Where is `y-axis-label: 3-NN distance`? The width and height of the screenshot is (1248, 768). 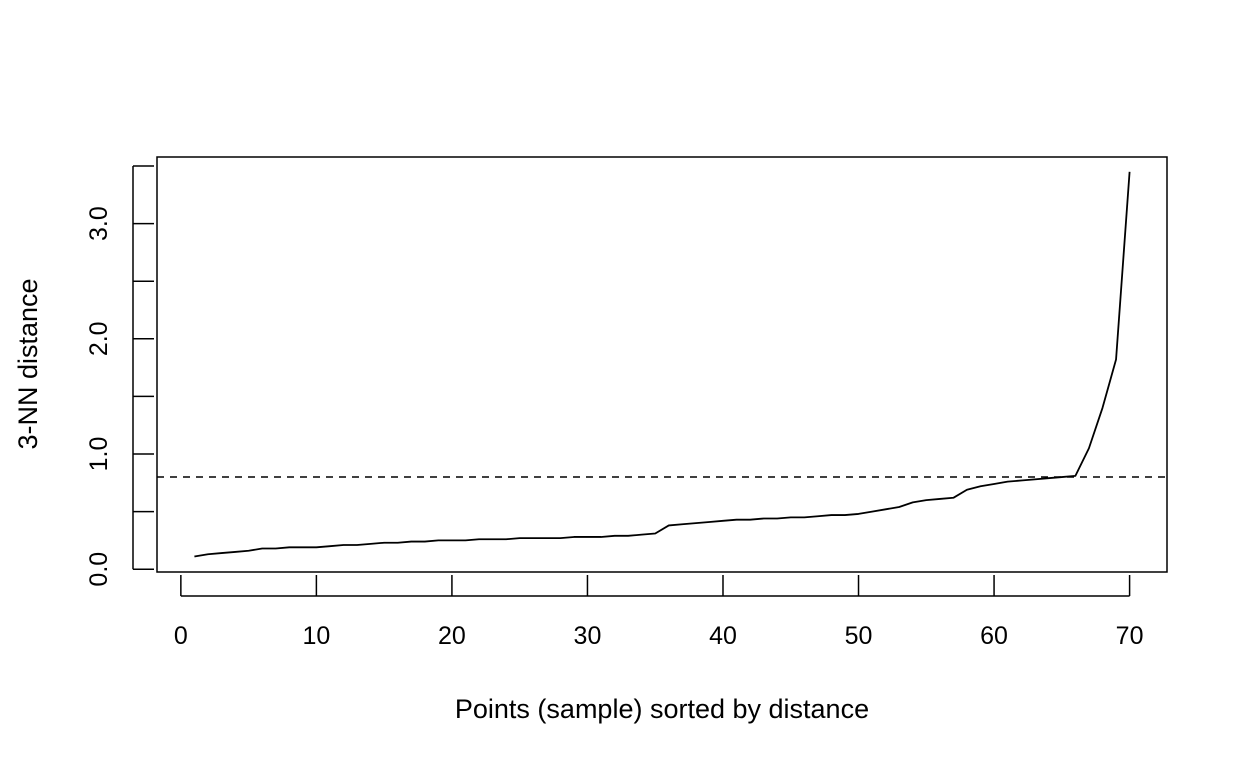
y-axis-label: 3-NN distance is located at coordinates (28, 363).